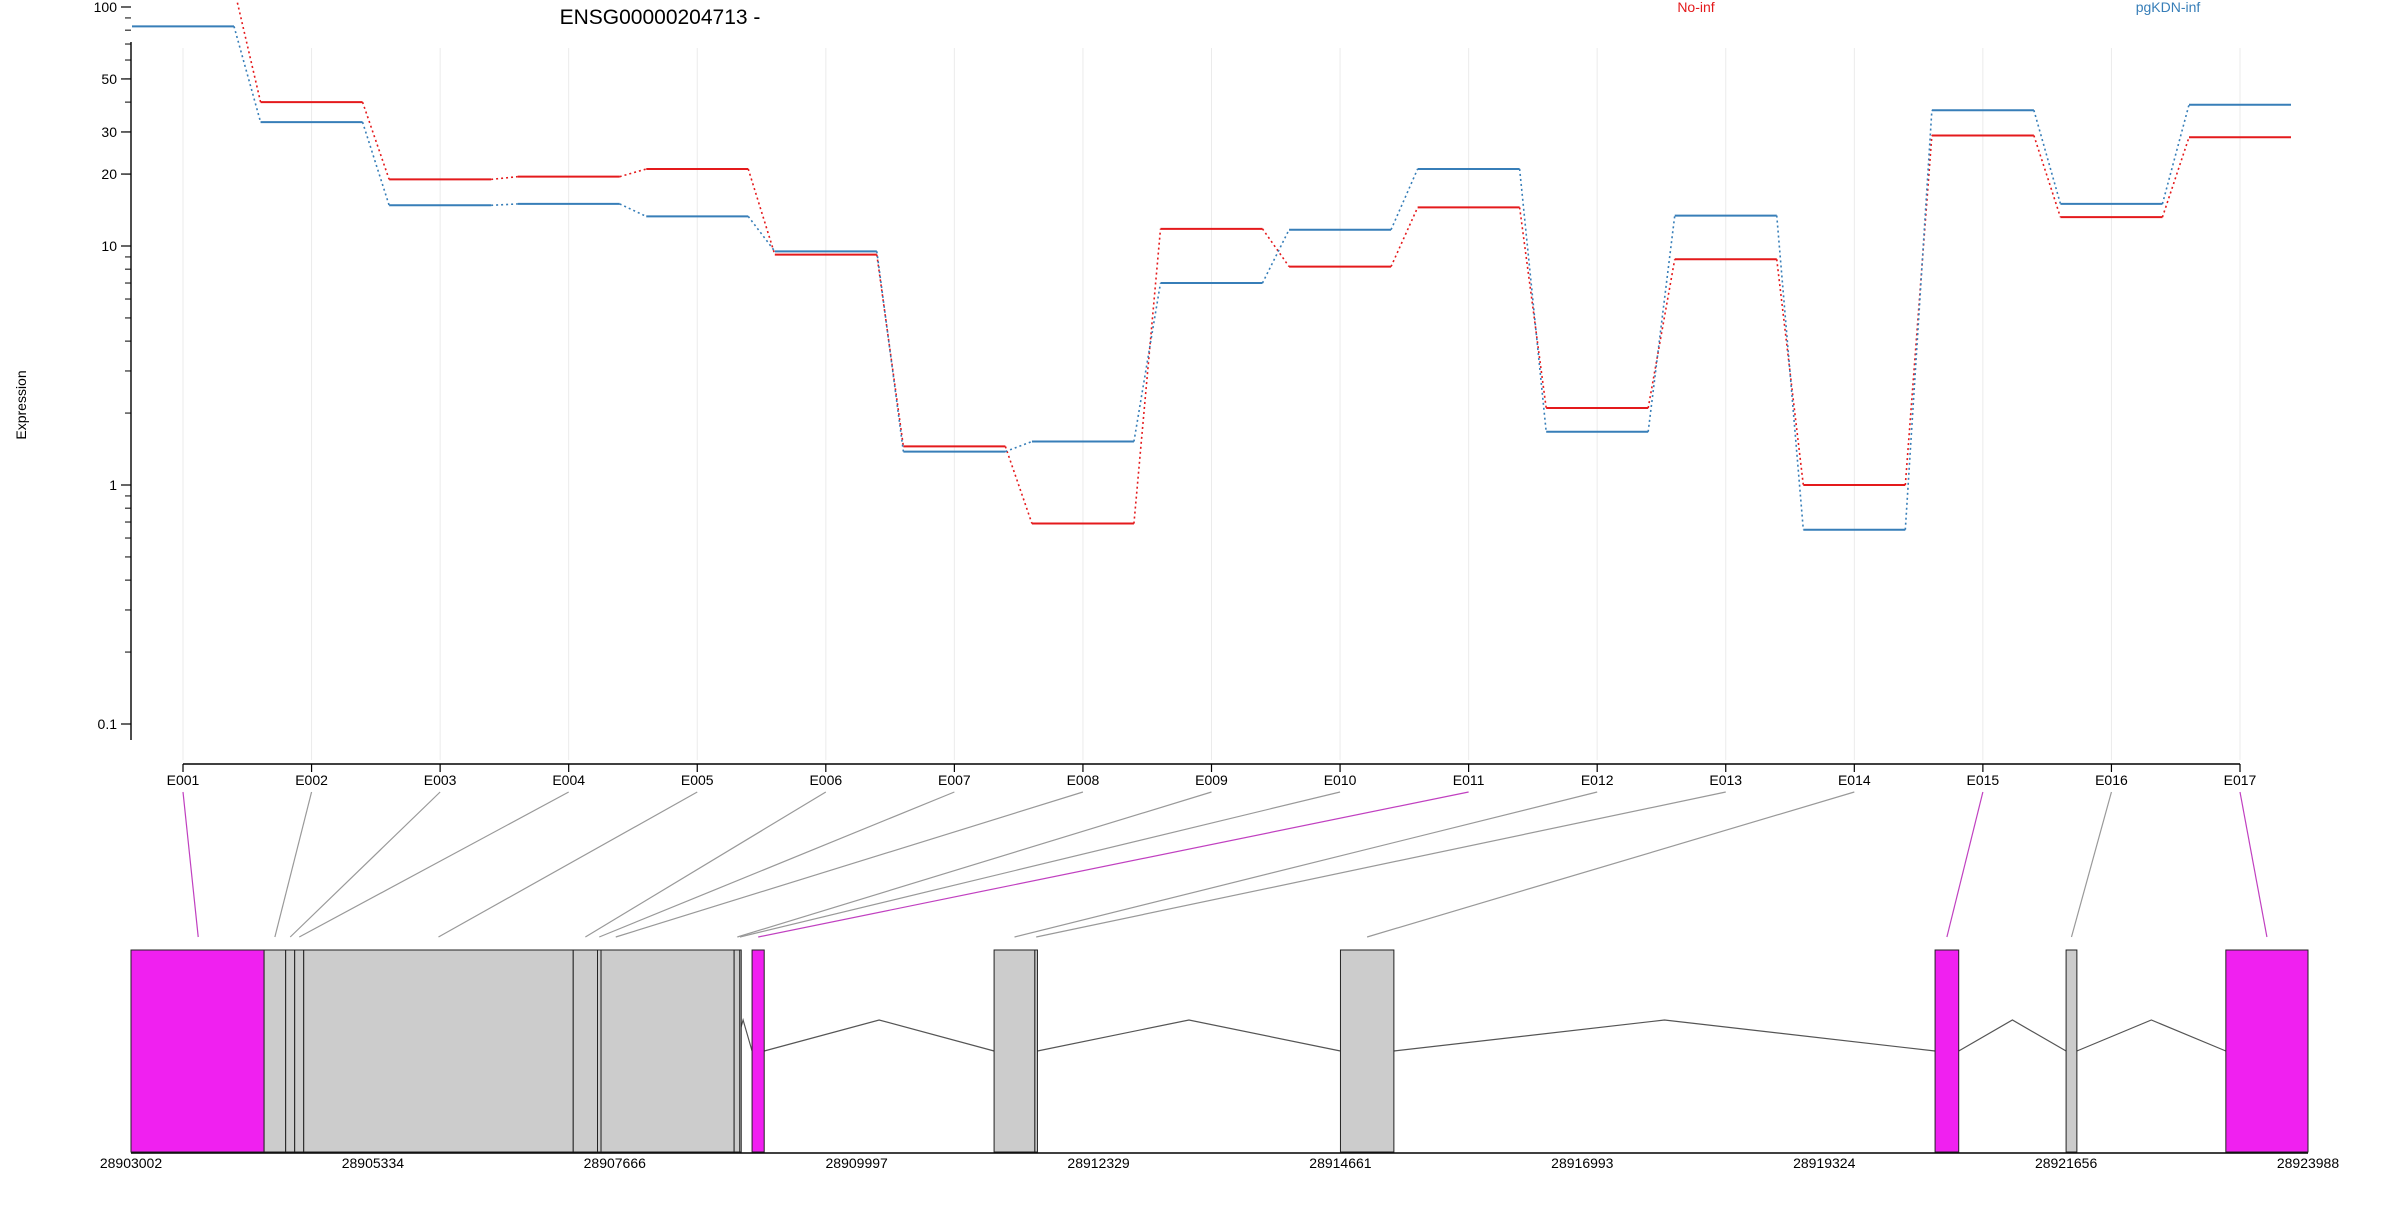 The width and height of the screenshot is (2400, 1205). Describe the element at coordinates (2240, 780) in the screenshot. I see `x-tick-label-e017: E017` at that location.